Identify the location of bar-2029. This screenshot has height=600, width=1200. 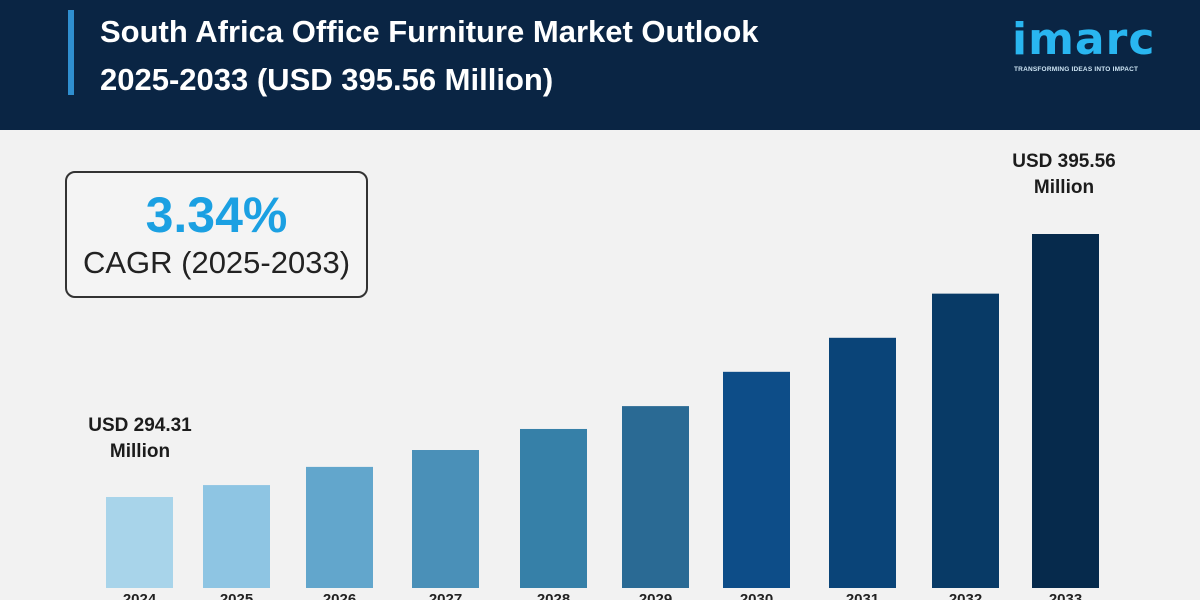
(655, 497).